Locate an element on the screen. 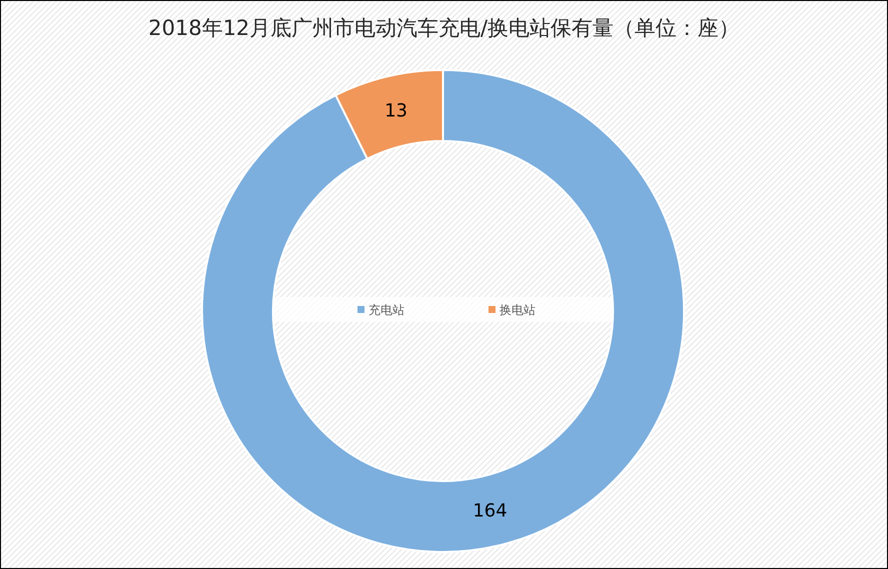  chart-title: 2018年12月底广州市电动汽车充电/换电站保有量（单位：座） is located at coordinates (444, 28).